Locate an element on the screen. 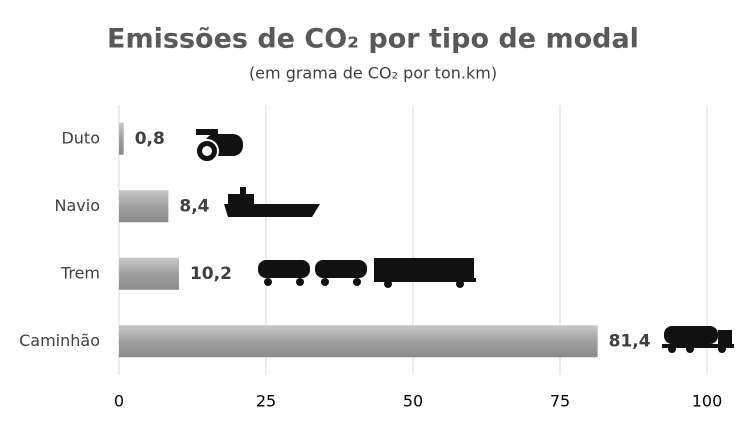 This screenshot has width=746, height=427. truck-icon is located at coordinates (698, 339).